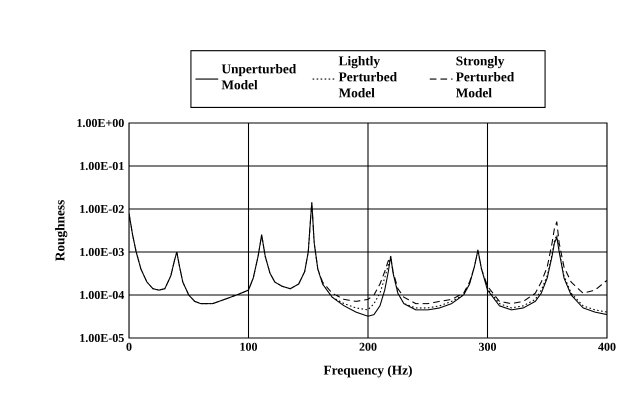  I want to click on y-tick-label: 1.00E-05, so click(102, 338).